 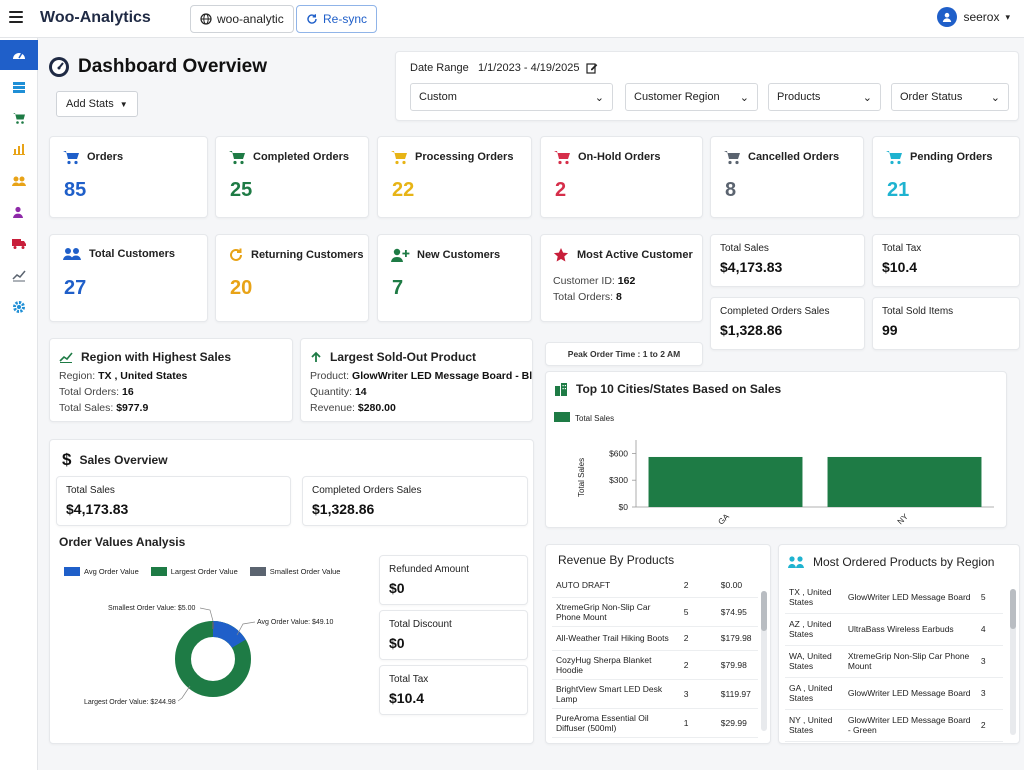 I want to click on sidebar-item-dashboard, so click(x=19, y=55).